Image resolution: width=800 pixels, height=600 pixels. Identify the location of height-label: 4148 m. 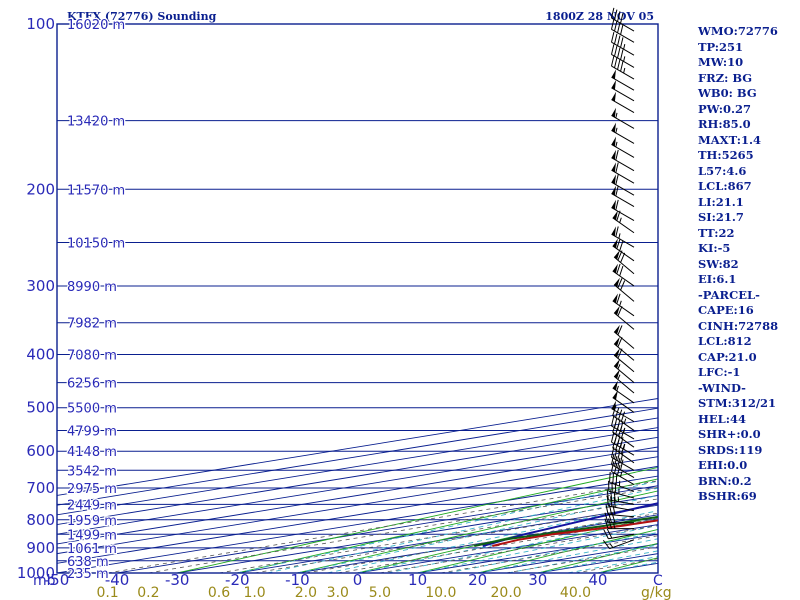
(92, 452).